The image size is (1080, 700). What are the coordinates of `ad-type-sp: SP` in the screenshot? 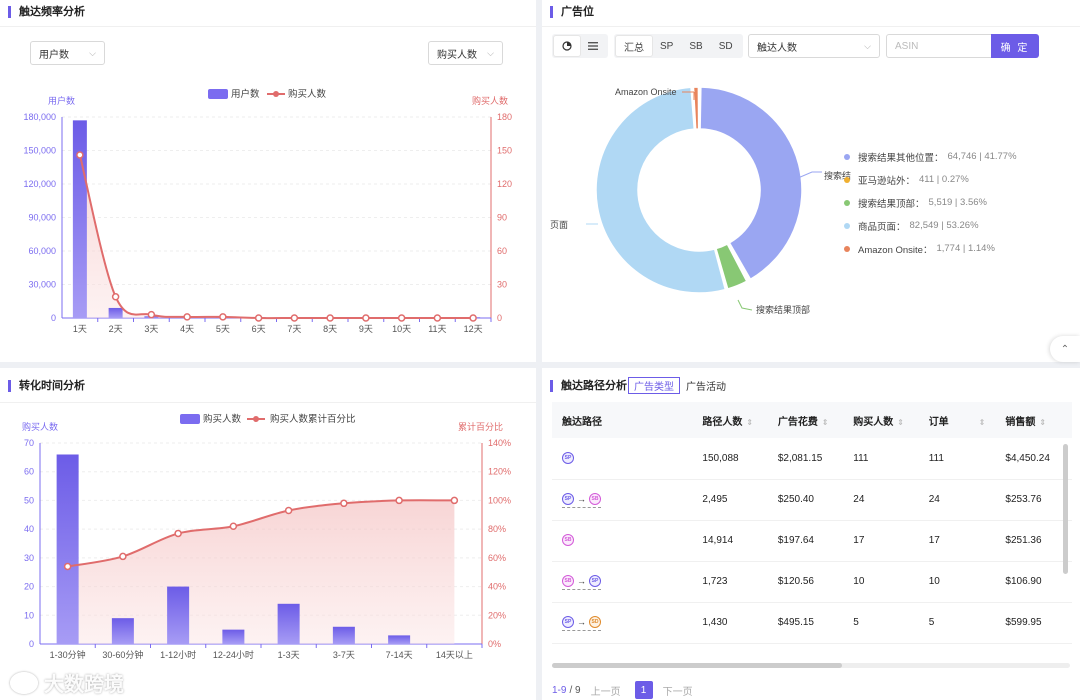 It's located at (667, 46).